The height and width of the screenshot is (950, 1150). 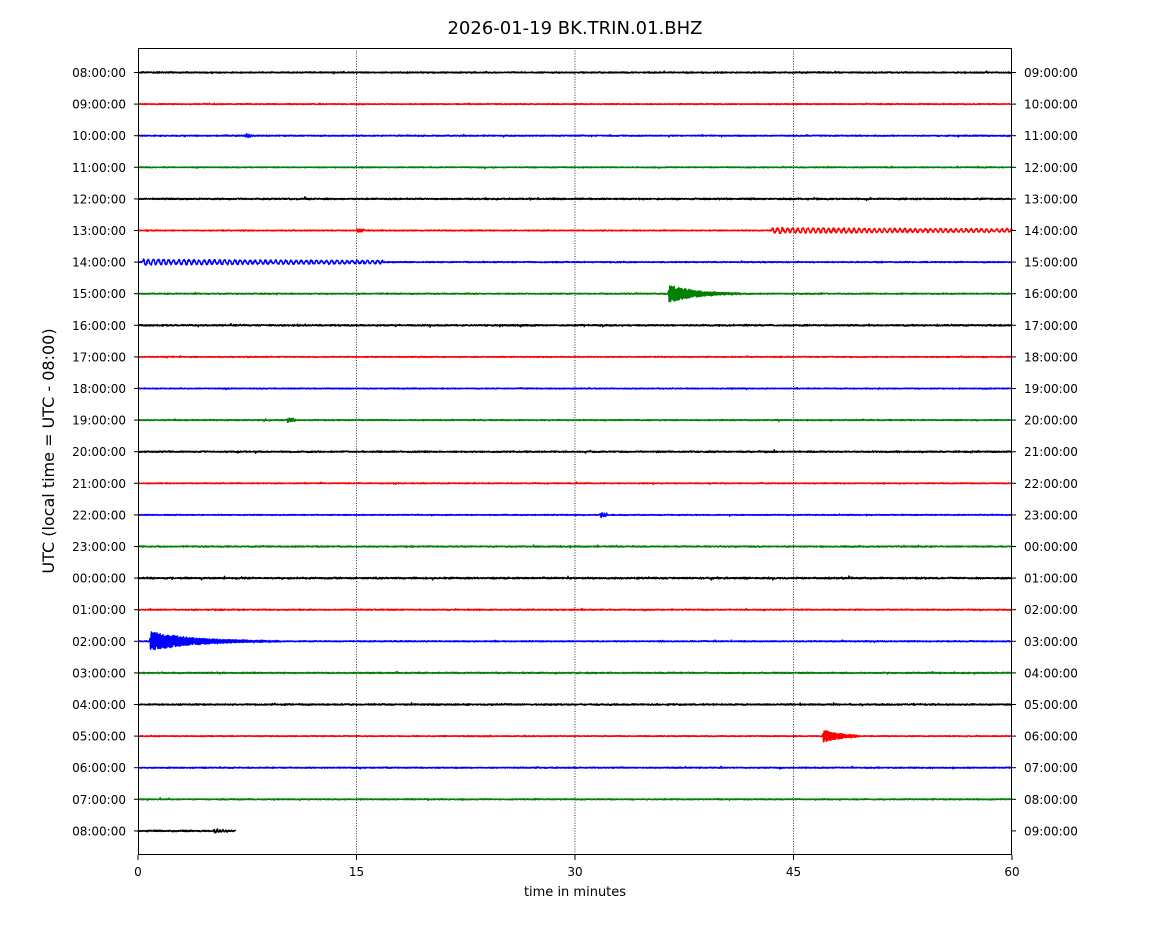 I want to click on right-time-label: 17:00:00, so click(x=1051, y=326).